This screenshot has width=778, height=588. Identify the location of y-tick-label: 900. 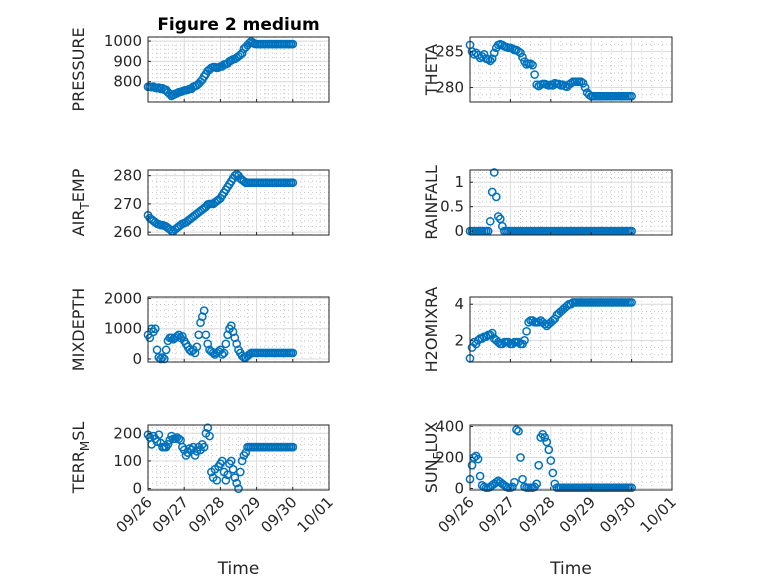
(127, 61).